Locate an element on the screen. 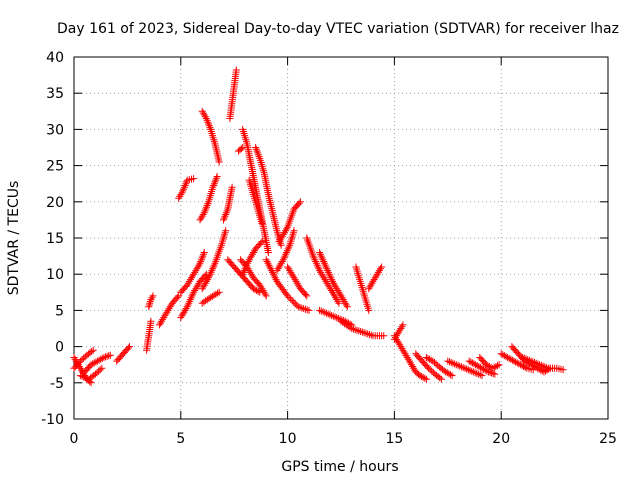 The image size is (640, 480). y-tick-label: 40 is located at coordinates (55, 58).